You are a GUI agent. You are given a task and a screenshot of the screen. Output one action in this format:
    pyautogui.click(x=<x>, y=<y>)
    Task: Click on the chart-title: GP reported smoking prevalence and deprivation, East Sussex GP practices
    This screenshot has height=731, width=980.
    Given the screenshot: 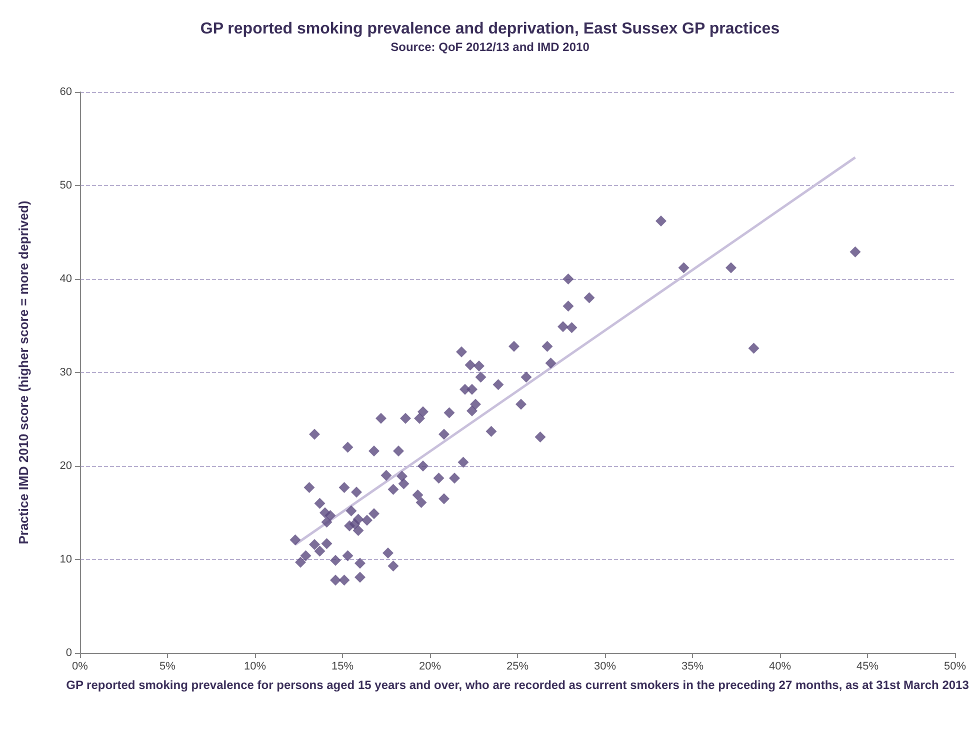 What is the action you would take?
    pyautogui.click(x=490, y=29)
    